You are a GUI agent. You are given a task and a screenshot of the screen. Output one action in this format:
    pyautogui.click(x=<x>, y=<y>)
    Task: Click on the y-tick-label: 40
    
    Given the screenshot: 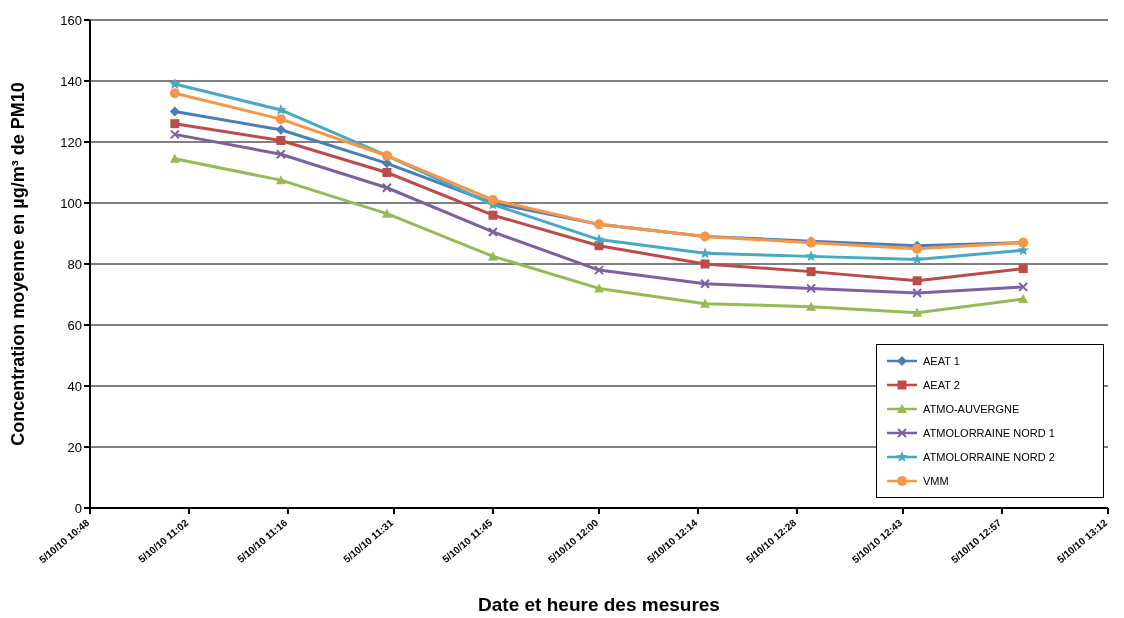 What is the action you would take?
    pyautogui.click(x=74, y=386)
    